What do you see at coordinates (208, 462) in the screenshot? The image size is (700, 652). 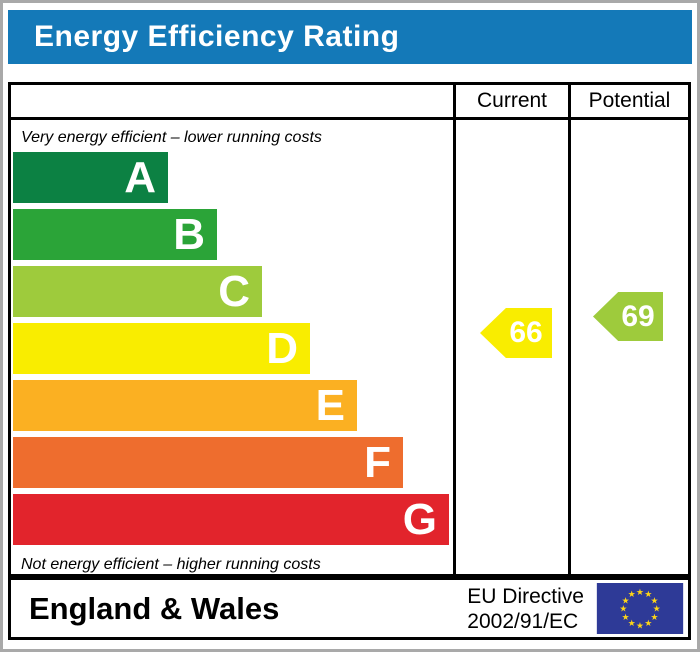 I see `band-f: F` at bounding box center [208, 462].